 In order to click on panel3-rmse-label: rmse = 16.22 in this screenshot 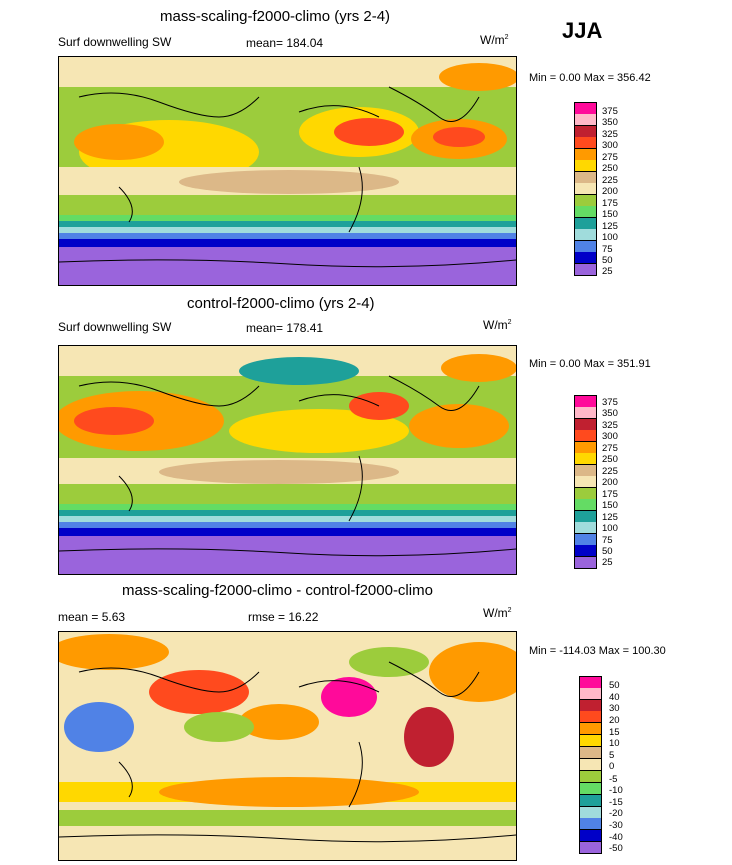, I will do `click(283, 617)`.